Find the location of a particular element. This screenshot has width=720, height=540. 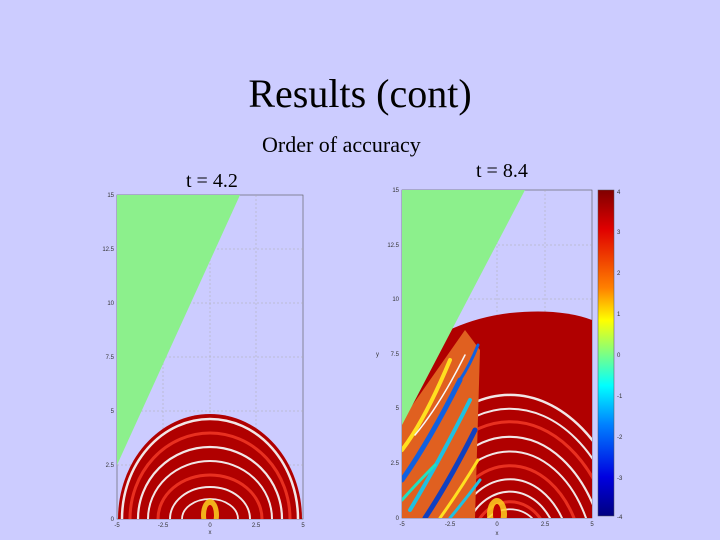

colorbar-tick: 3 is located at coordinates (619, 233).